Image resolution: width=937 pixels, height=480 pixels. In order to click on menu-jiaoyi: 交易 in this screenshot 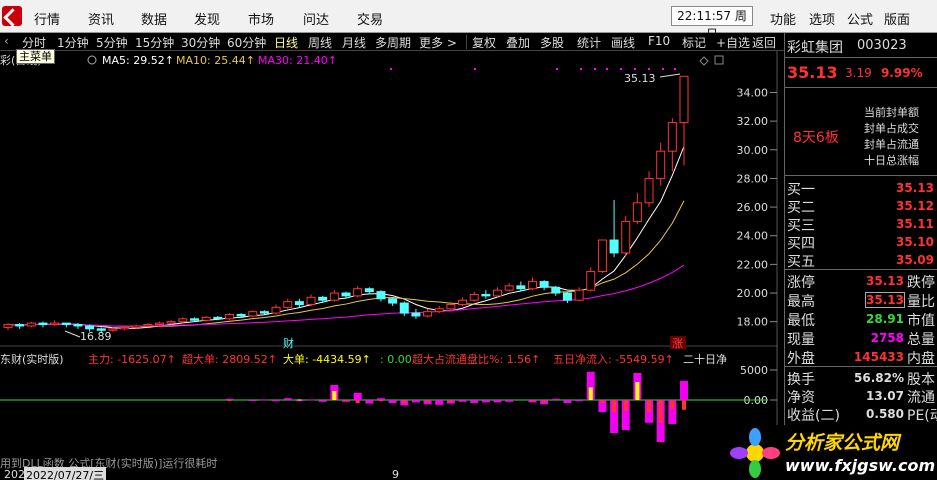, I will do `click(370, 20)`.